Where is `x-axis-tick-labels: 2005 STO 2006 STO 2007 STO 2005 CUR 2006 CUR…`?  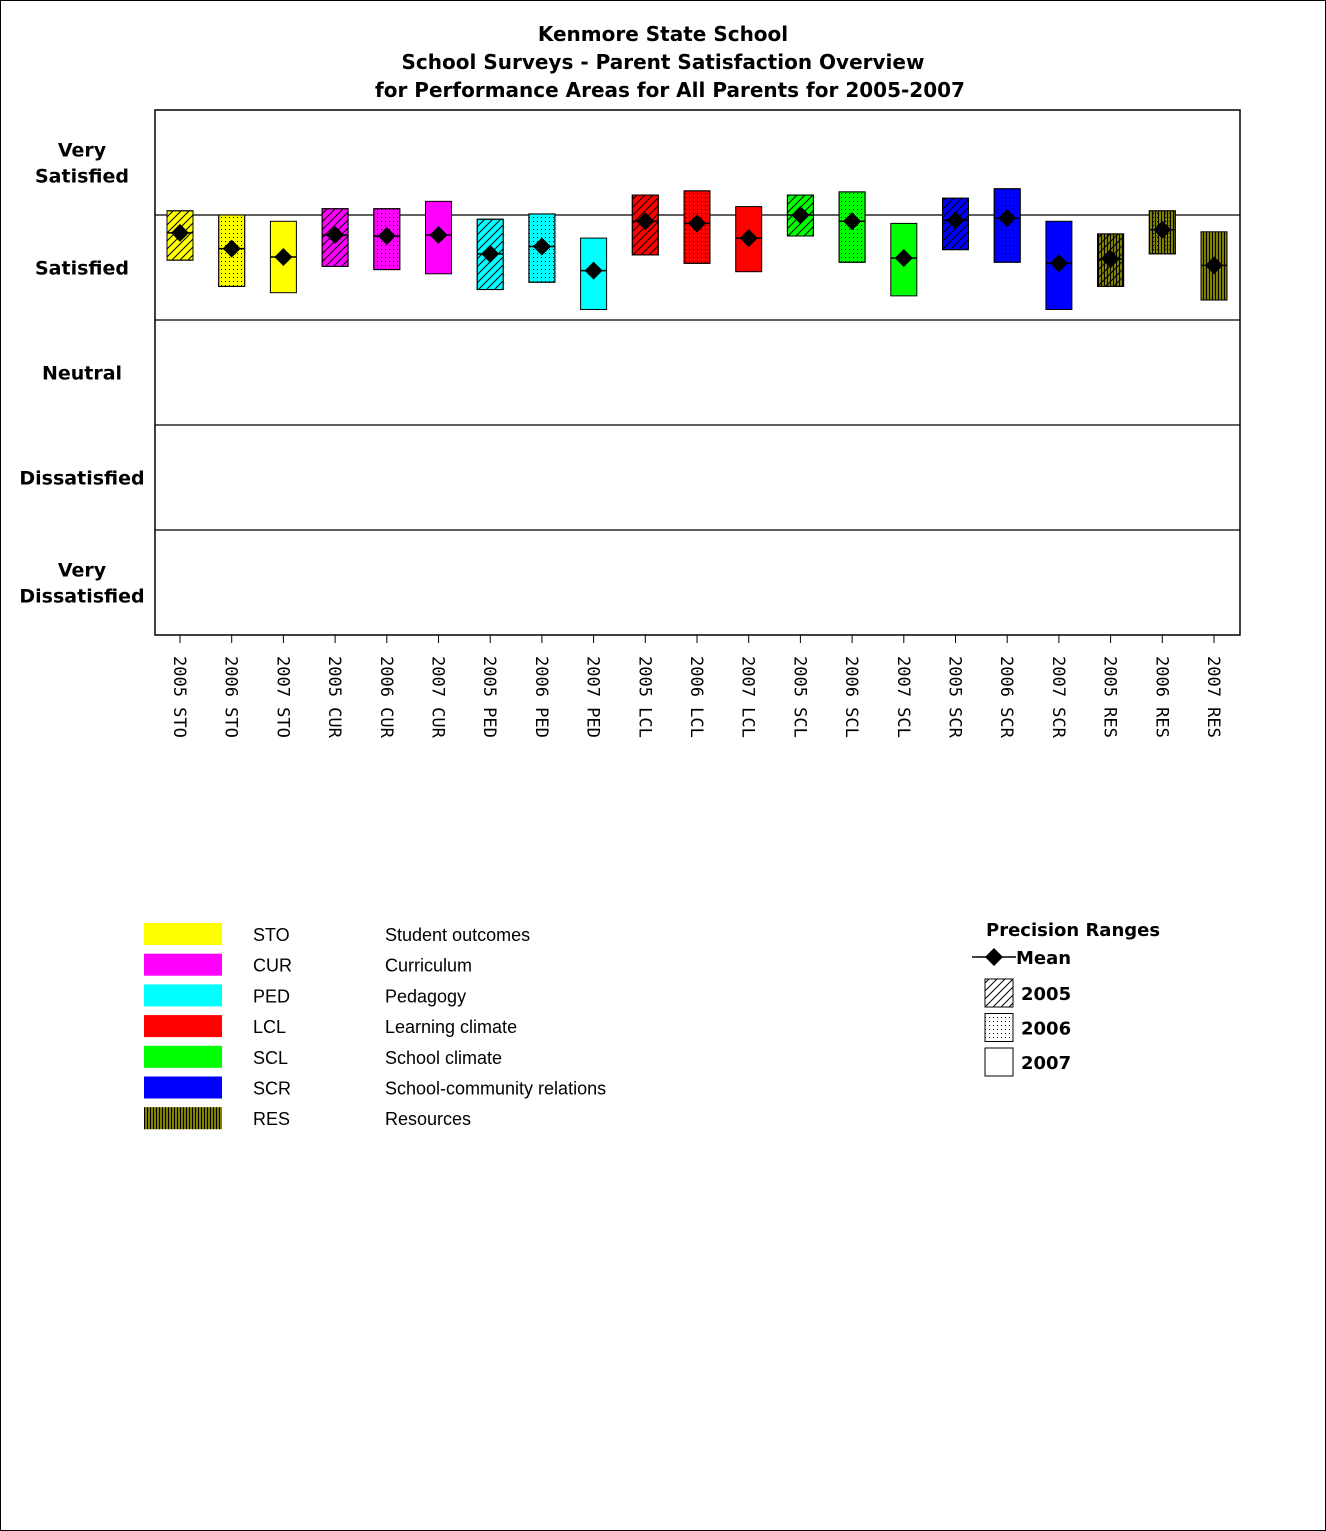
x-axis-tick-labels: 2005 STO 2006 STO 2007 STO 2005 CUR 2006 CUR… is located at coordinates (696, 687).